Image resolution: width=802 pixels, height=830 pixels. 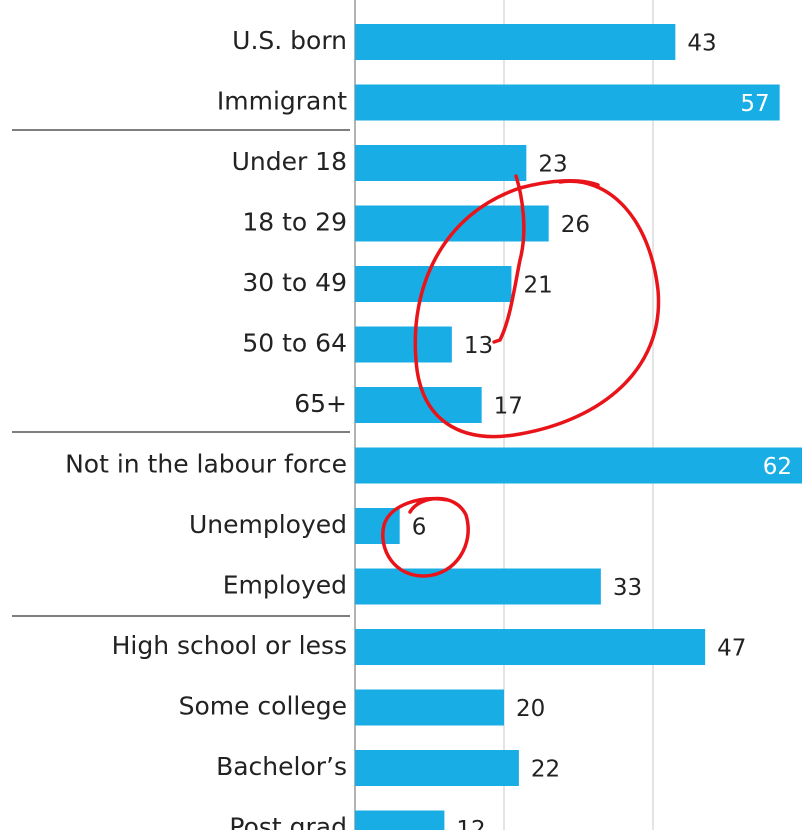 What do you see at coordinates (731, 649) in the screenshot?
I see `value-label: 47` at bounding box center [731, 649].